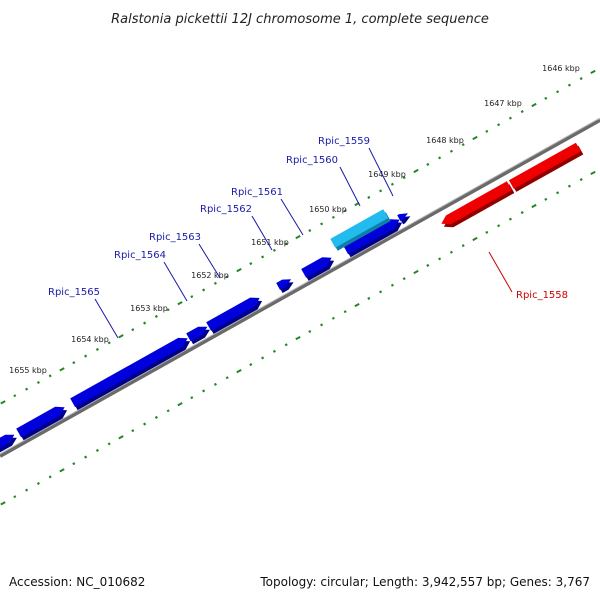 The height and width of the screenshot is (600, 600). Describe the element at coordinates (344, 141) in the screenshot. I see `gene-label-rpic-1559: Rpic_1559` at that location.